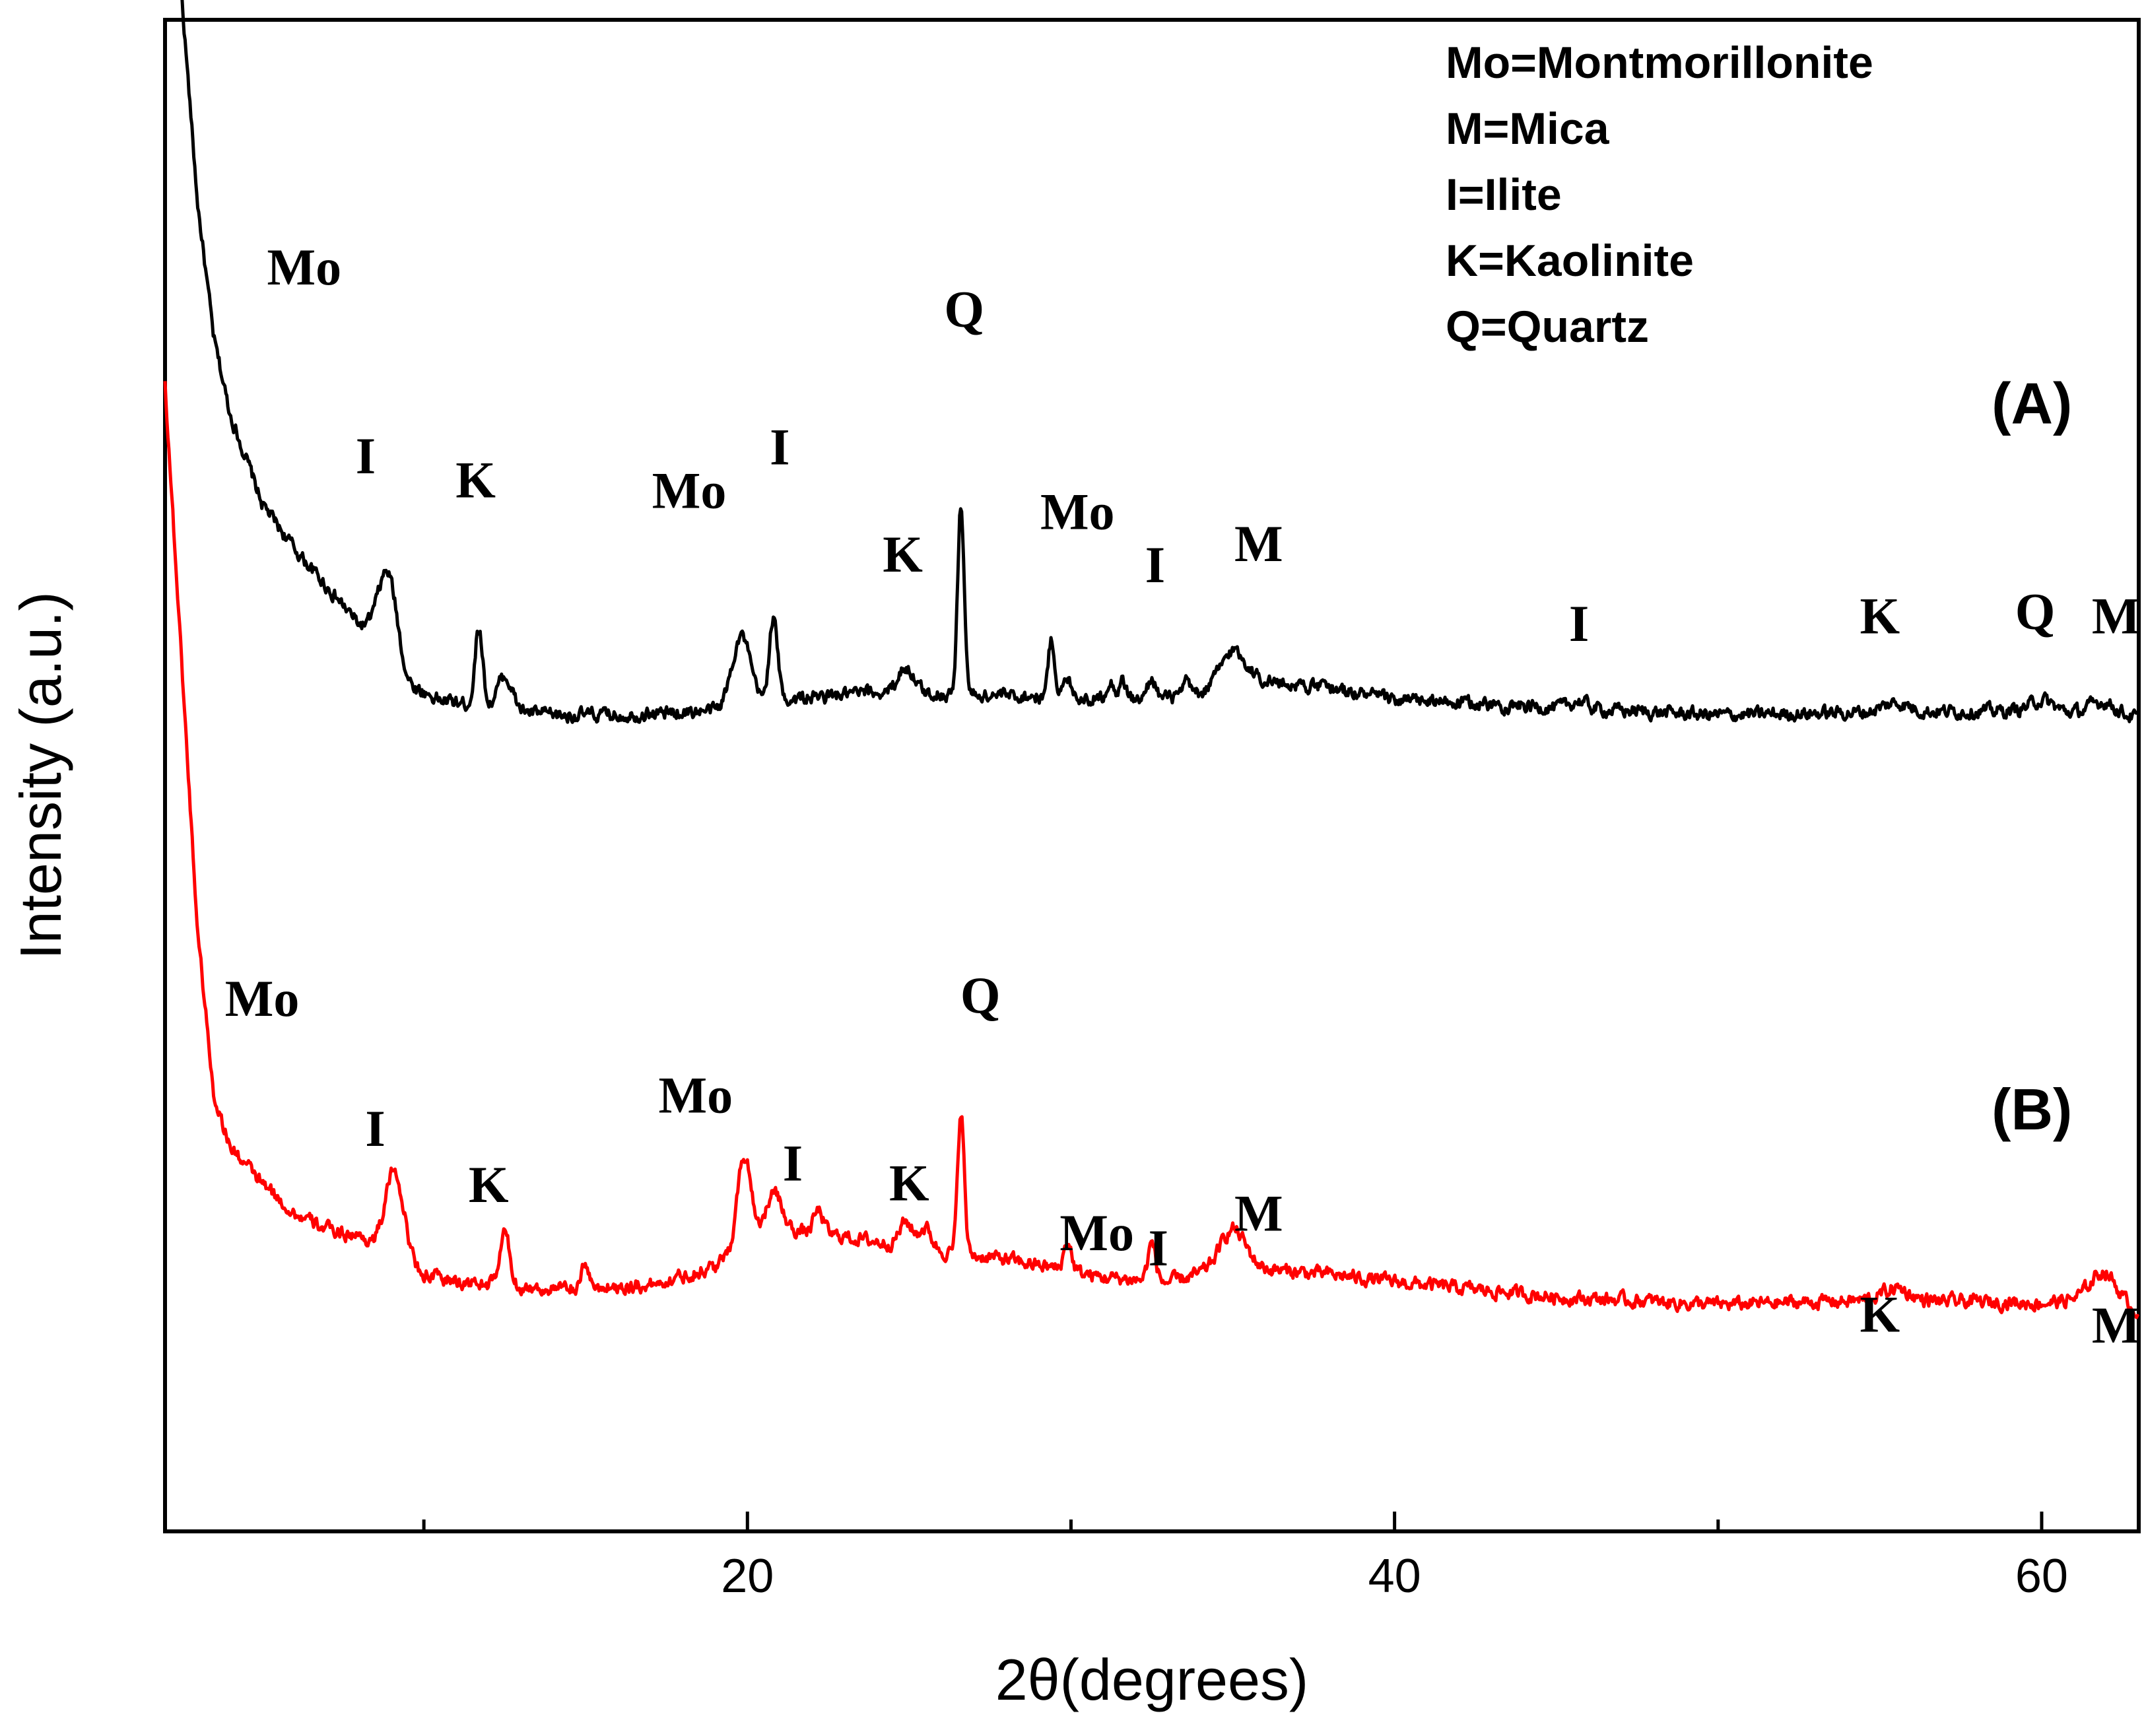  What do you see at coordinates (748, 1576) in the screenshot?
I see `x-tick-label-20: 20` at bounding box center [748, 1576].